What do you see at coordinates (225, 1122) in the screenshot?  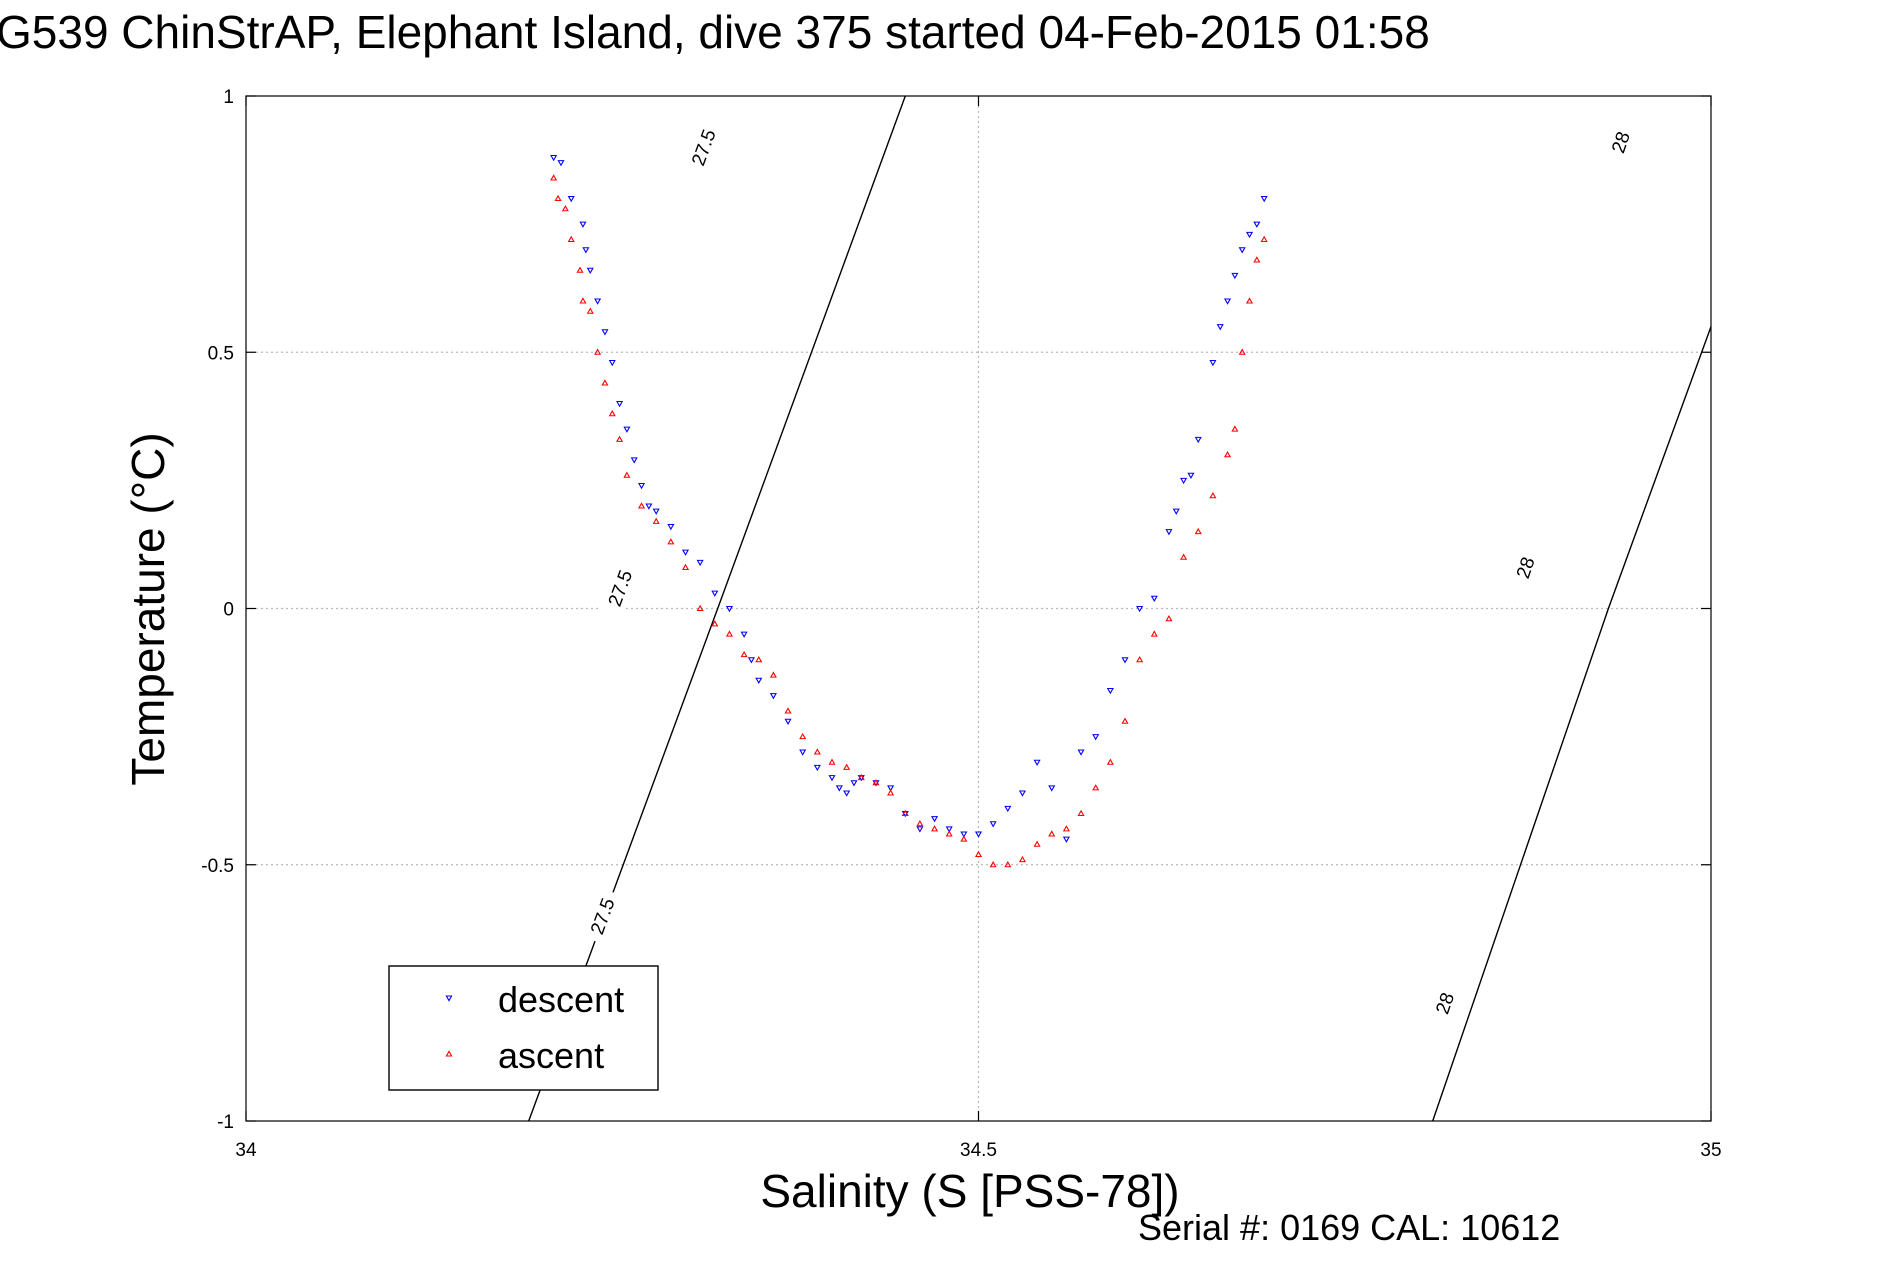 I see `y-tick-label: -1` at bounding box center [225, 1122].